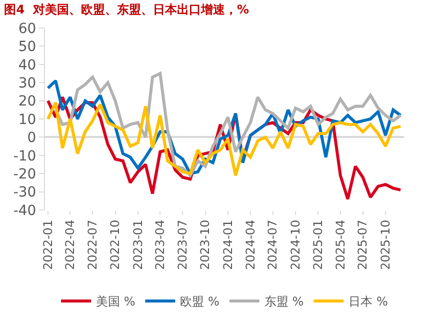 Image resolution: width=424 pixels, height=327 pixels. Describe the element at coordinates (27, 65) in the screenshot. I see `y-tick-label: 40` at that location.